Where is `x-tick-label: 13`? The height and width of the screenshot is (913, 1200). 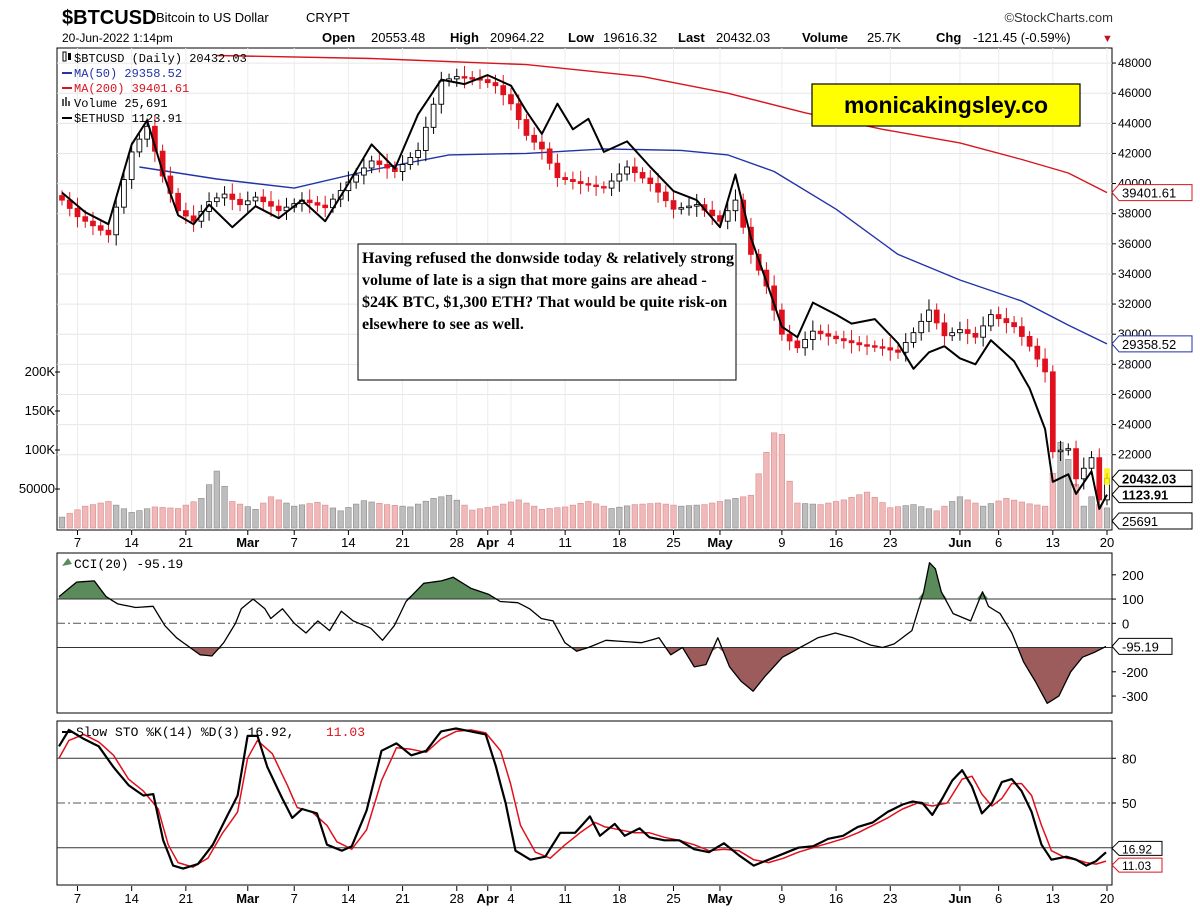
x-tick-label: 13 is located at coordinates (1053, 898).